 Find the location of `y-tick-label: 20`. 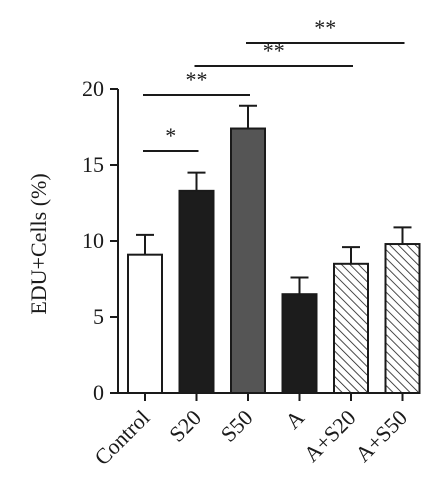

y-tick-label: 20 is located at coordinates (93, 88).